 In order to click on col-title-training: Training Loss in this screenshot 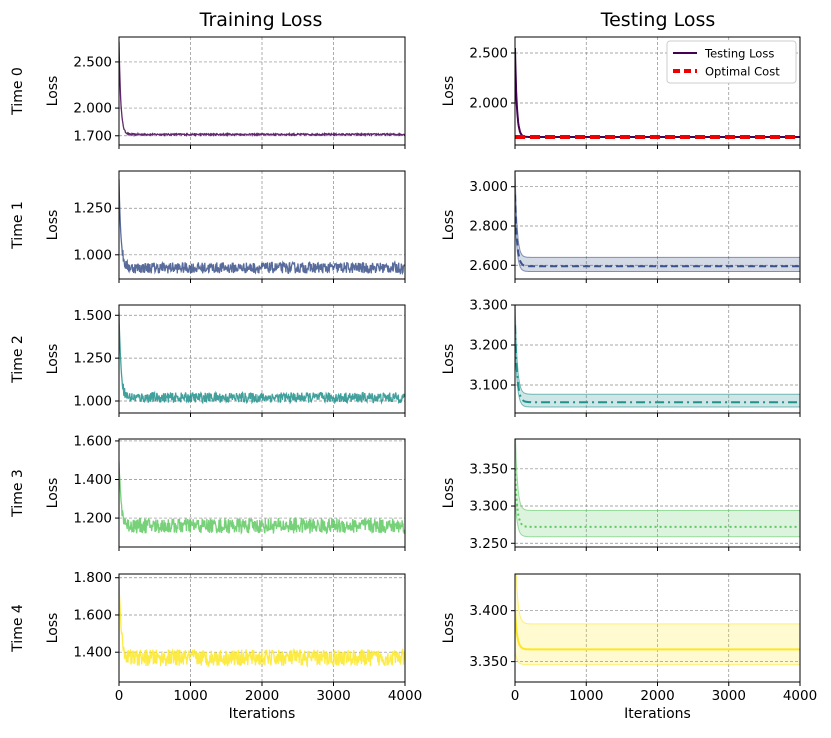, I will do `click(261, 20)`.